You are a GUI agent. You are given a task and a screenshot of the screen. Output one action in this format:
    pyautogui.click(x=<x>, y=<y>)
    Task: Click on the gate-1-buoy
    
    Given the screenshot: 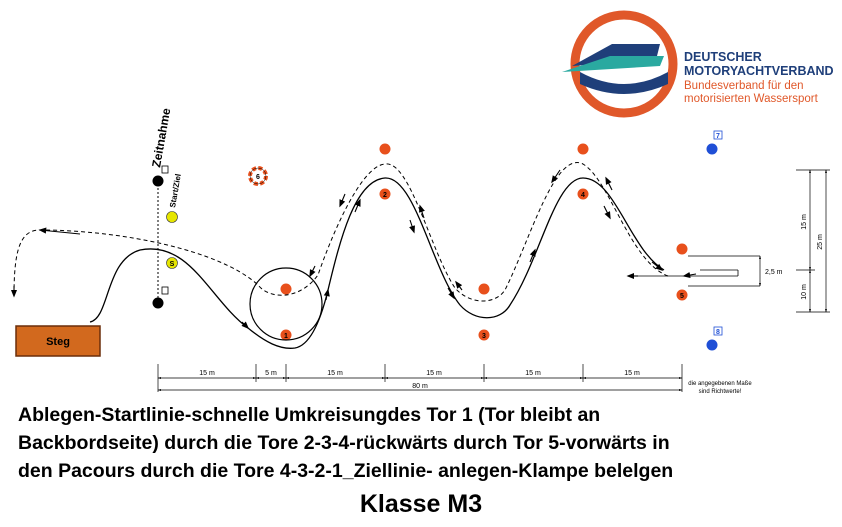 What is the action you would take?
    pyautogui.click(x=286, y=335)
    